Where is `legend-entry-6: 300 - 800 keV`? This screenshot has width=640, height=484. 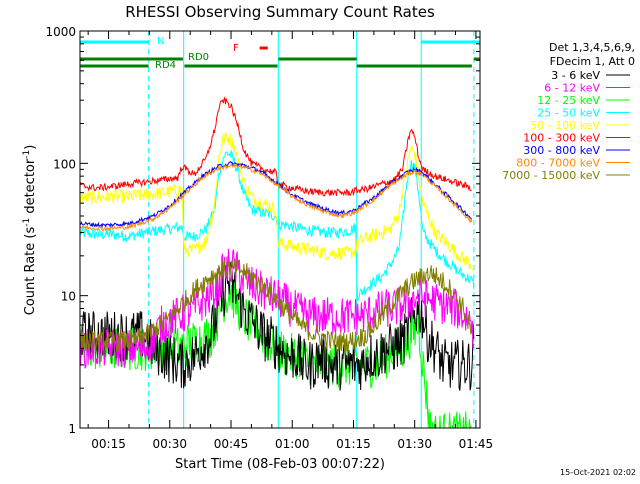
legend-entry-6: 300 - 800 keV is located at coordinates (561, 150).